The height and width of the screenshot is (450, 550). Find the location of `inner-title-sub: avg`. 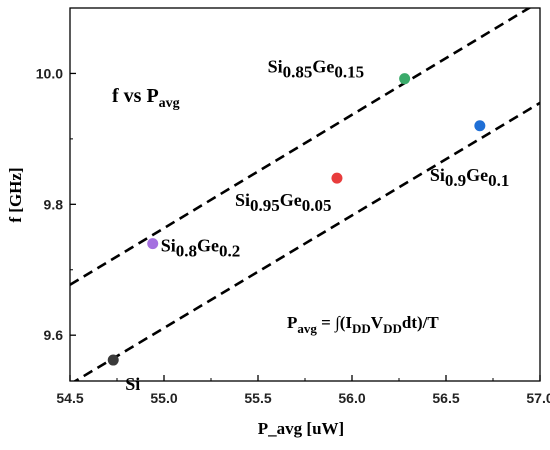

inner-title-sub: avg is located at coordinates (169, 103).